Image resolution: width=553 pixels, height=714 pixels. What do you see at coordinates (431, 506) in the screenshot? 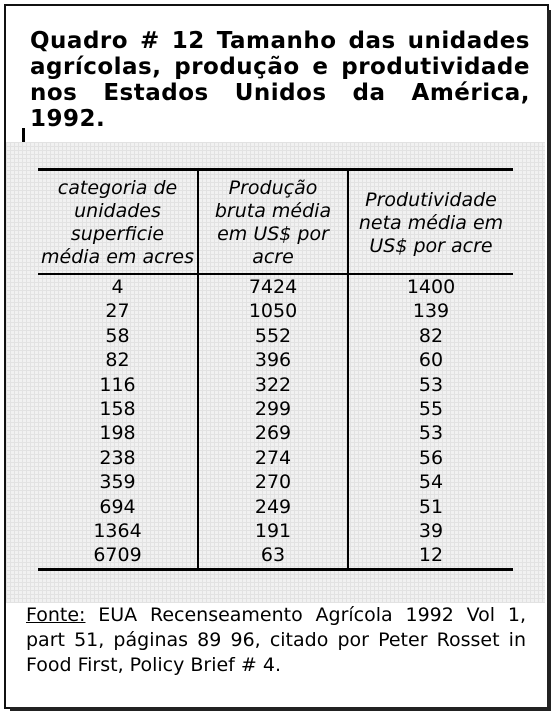
I see `cell-net-productivity: 51` at bounding box center [431, 506].